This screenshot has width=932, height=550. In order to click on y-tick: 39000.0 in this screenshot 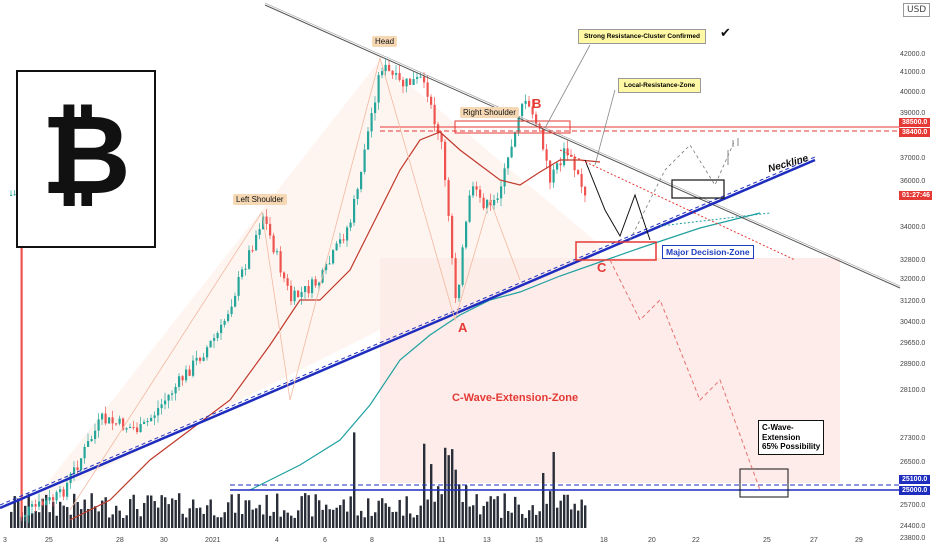, I will do `click(913, 113)`.